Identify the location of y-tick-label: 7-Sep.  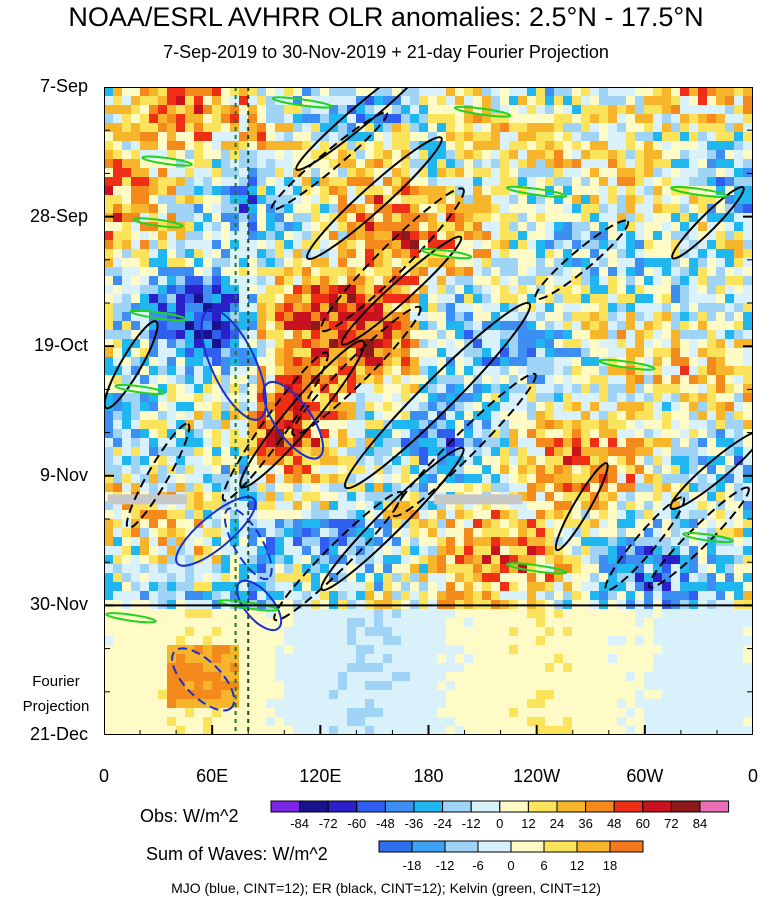
(63, 86).